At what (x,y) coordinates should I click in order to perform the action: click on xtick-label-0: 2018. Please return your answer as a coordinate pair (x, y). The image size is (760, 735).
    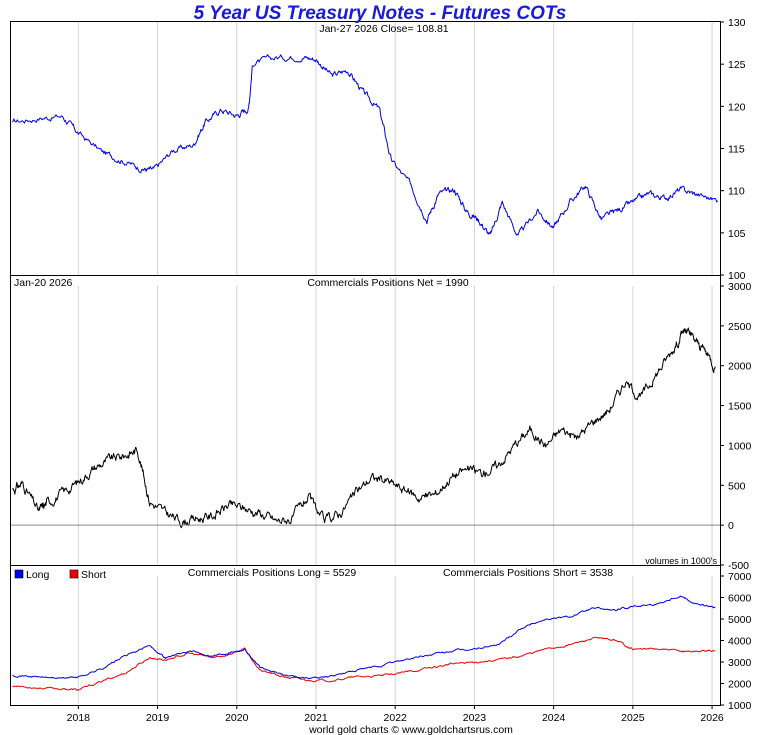
    Looking at the image, I should click on (79, 718).